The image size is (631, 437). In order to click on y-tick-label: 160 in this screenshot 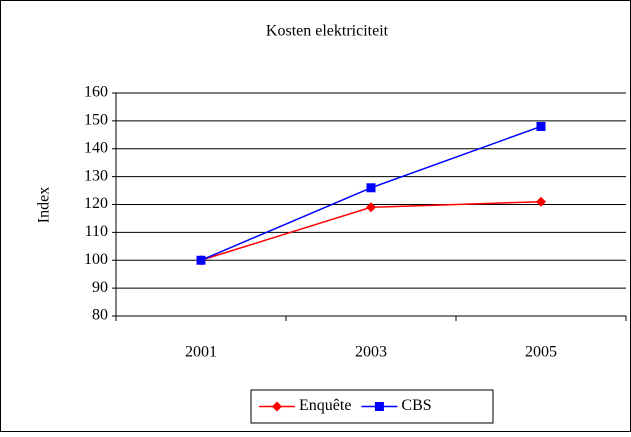, I will do `click(96, 92)`.